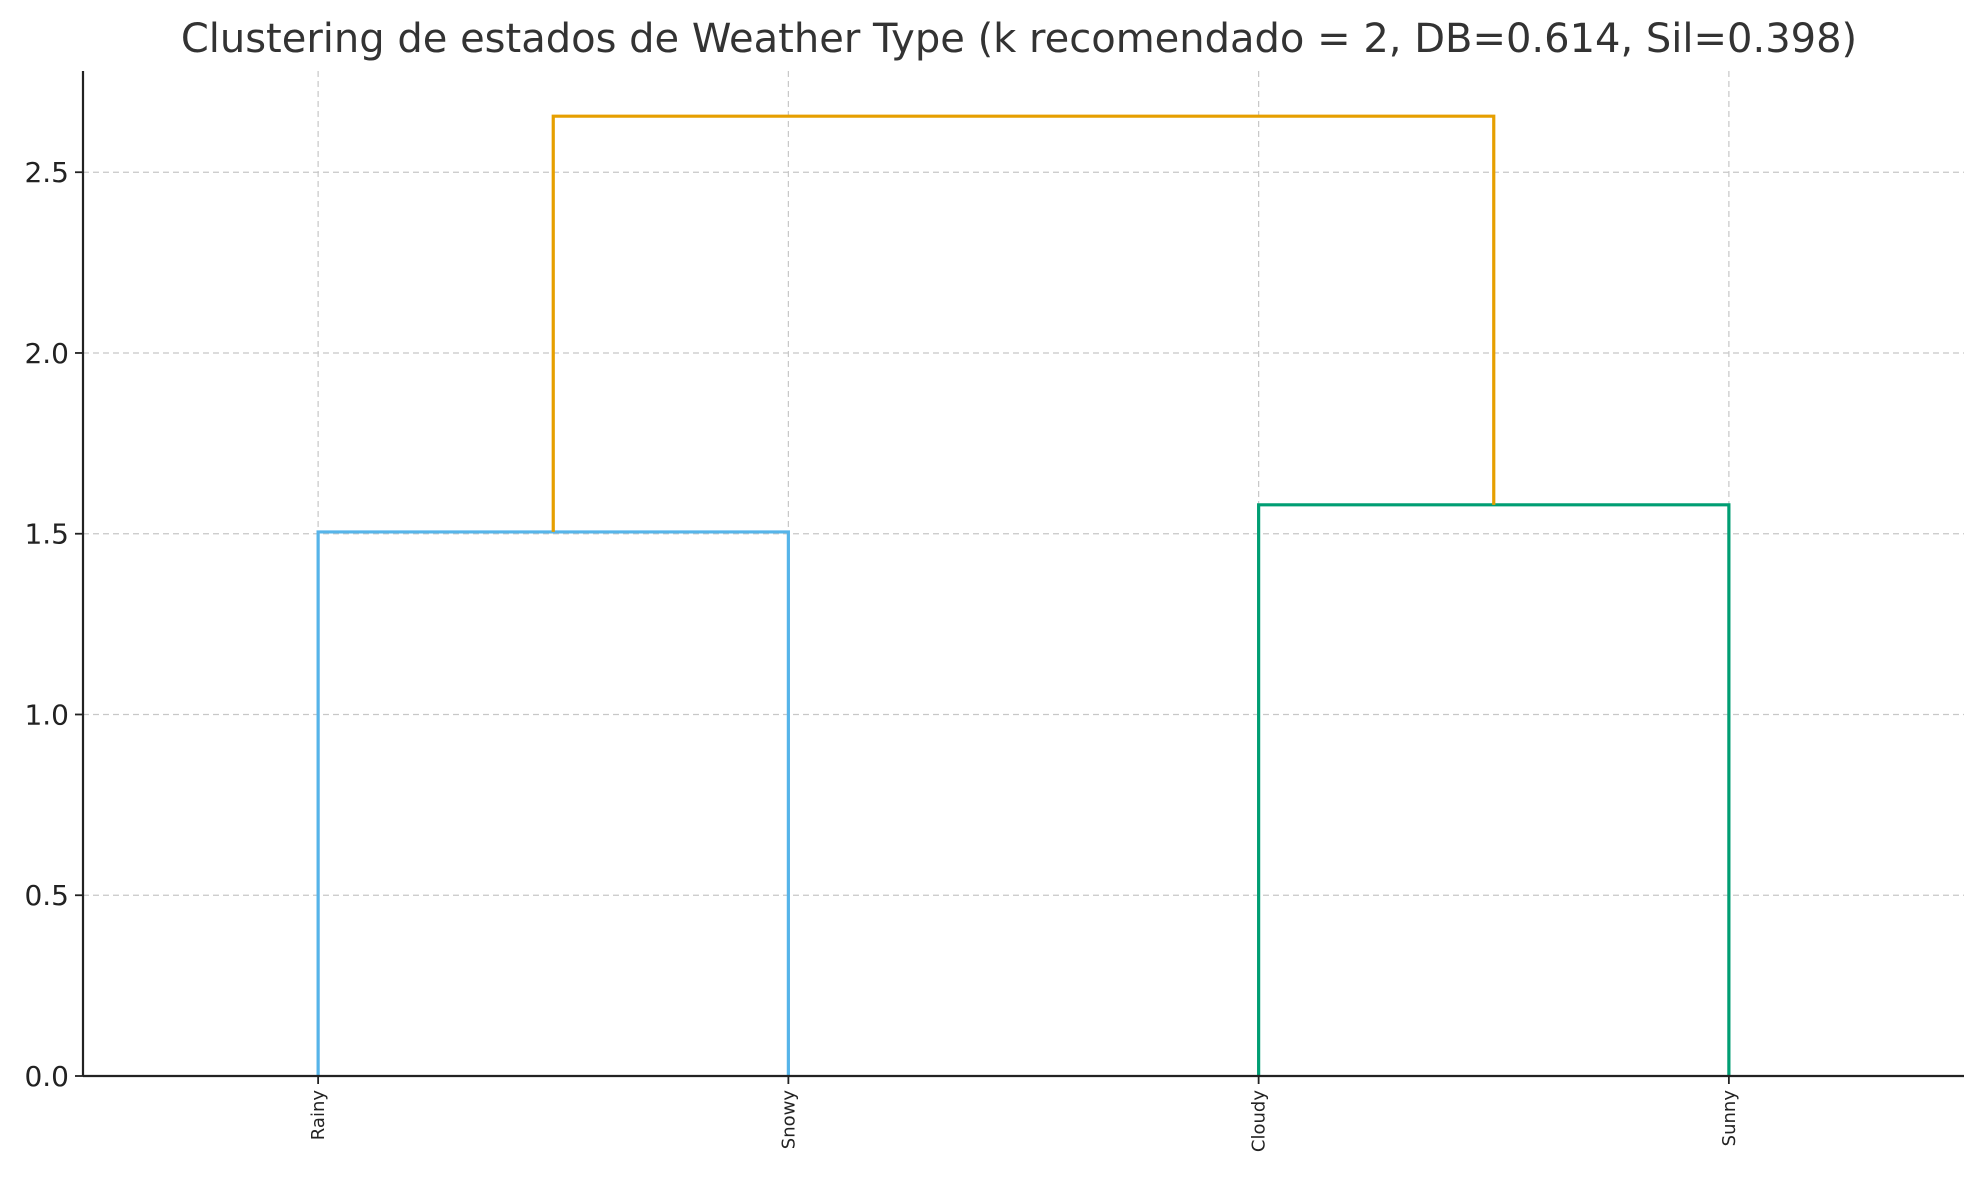  Describe the element at coordinates (46, 172) in the screenshot. I see `y-tick-label: 2.5` at that location.